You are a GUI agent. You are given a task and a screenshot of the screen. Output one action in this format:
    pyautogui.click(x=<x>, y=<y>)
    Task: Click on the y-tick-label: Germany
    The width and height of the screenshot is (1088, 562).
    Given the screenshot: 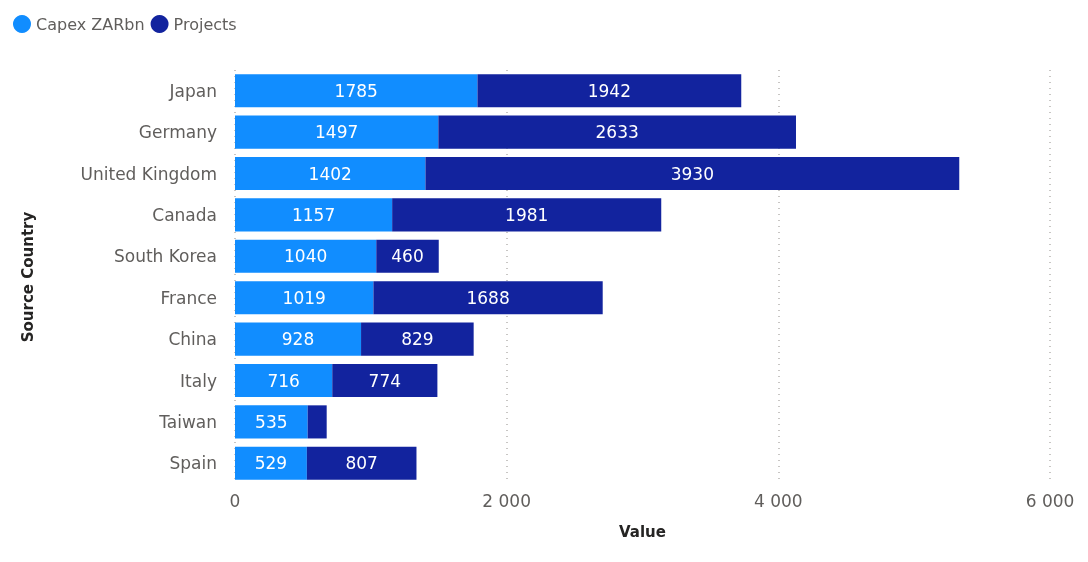 What is the action you would take?
    pyautogui.click(x=177, y=132)
    